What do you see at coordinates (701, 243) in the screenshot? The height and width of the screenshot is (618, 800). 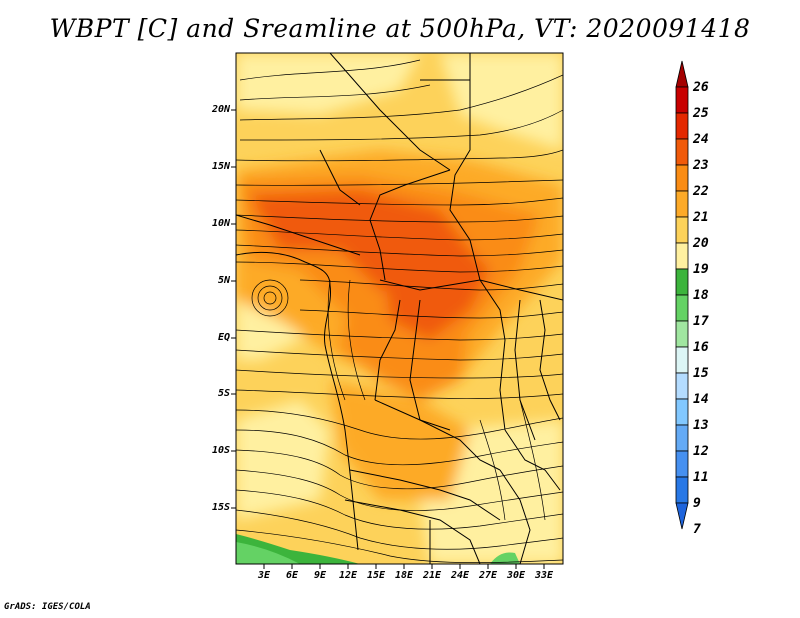 I see `colorbar-label-20: 20` at bounding box center [701, 243].